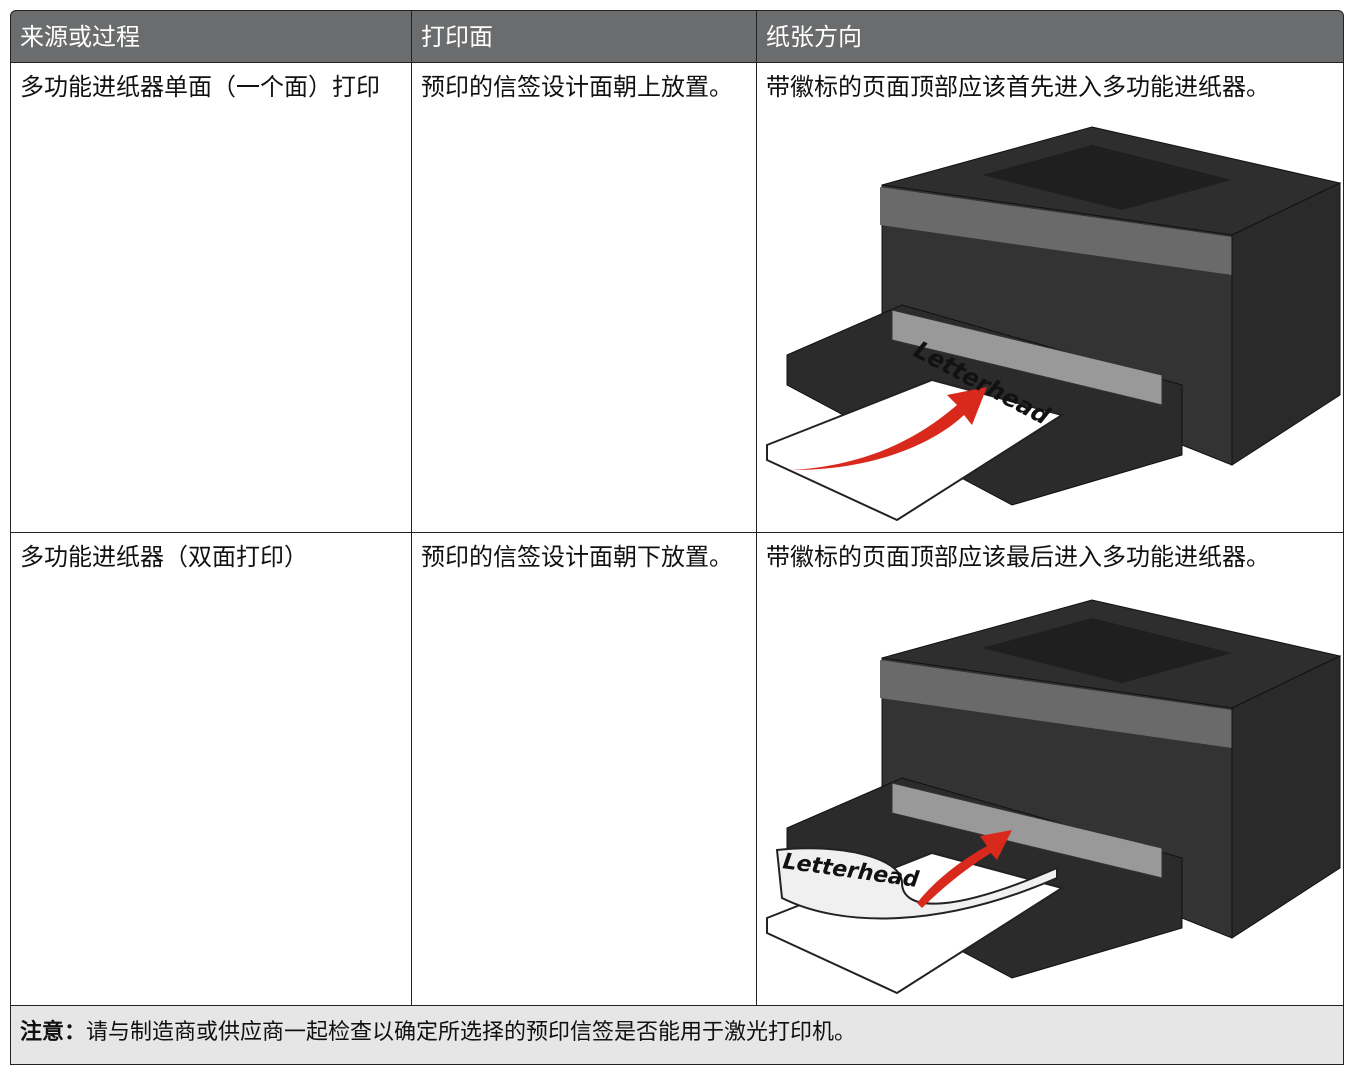  Describe the element at coordinates (1018, 557) in the screenshot. I see `cell-text: 带徽标的页面顶部应该最后进入多功能进纸器。` at that location.